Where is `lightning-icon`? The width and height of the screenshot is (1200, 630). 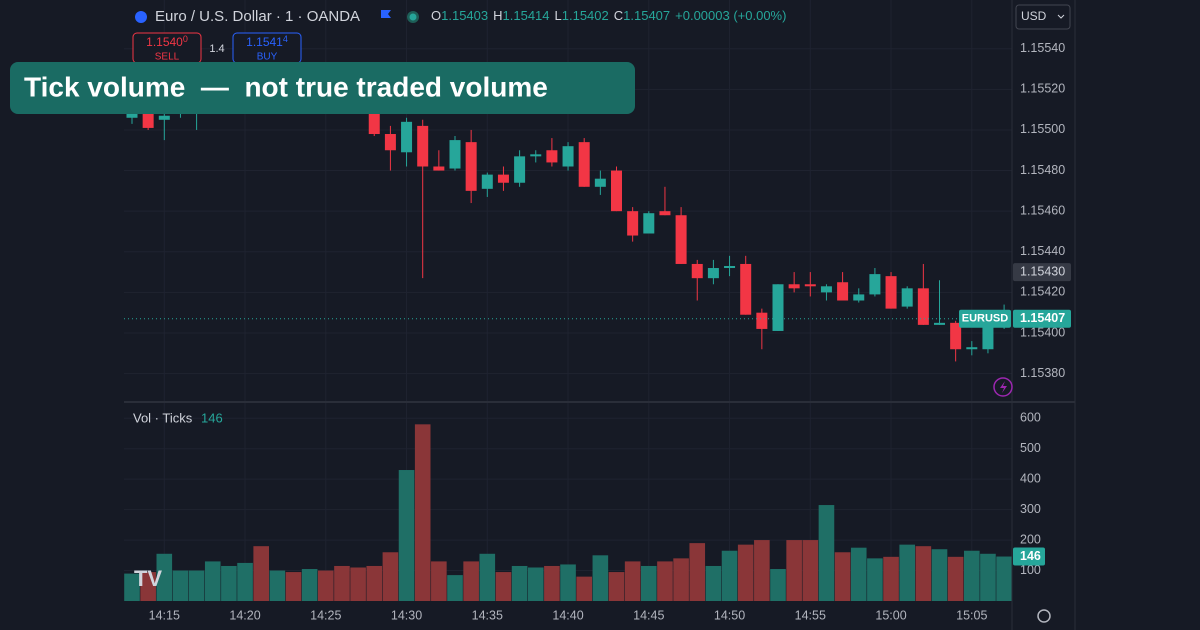
lightning-icon is located at coordinates (1003, 387).